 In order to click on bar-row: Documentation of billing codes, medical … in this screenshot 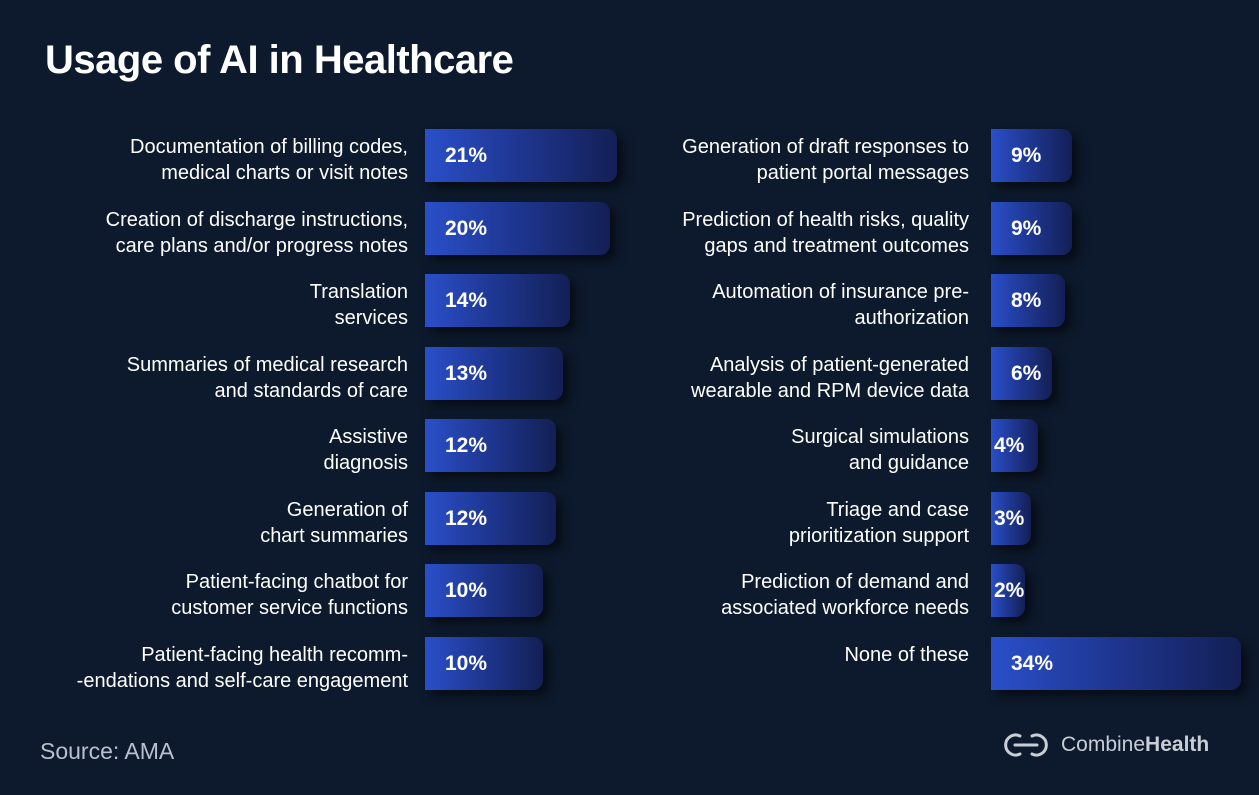, I will do `click(315, 156)`.